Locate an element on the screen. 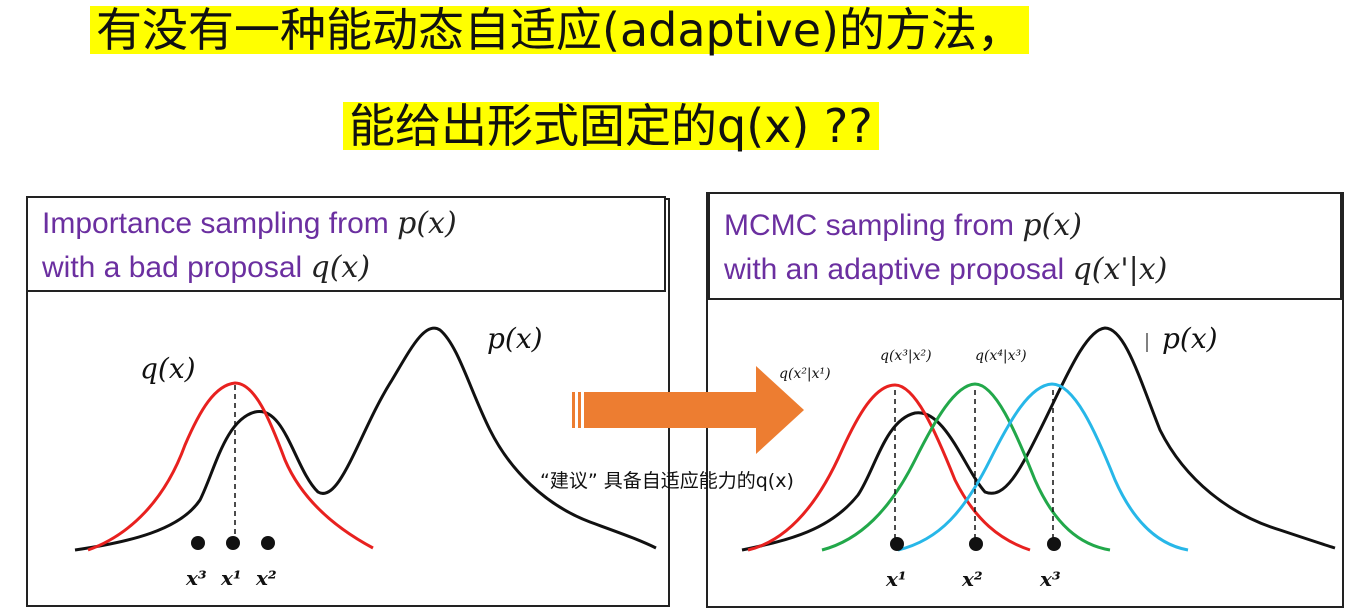 This screenshot has height=614, width=1356. left-heading-line-2-text: with a bad proposal is located at coordinates (176, 267).